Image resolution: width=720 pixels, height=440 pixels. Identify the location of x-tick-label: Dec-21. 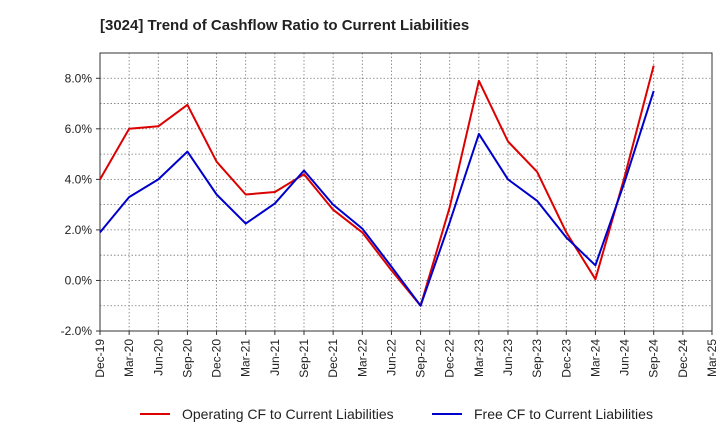
(333, 358).